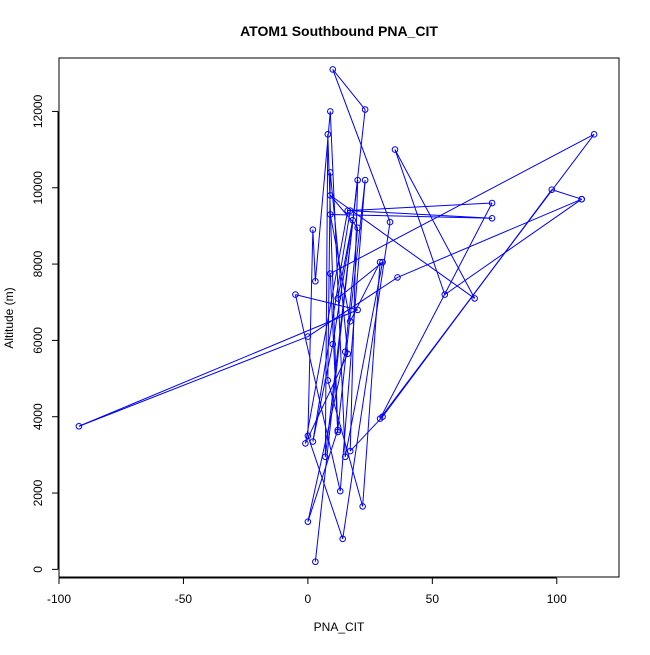 The width and height of the screenshot is (650, 655). Describe the element at coordinates (308, 599) in the screenshot. I see `x-tick-label: 0` at that location.